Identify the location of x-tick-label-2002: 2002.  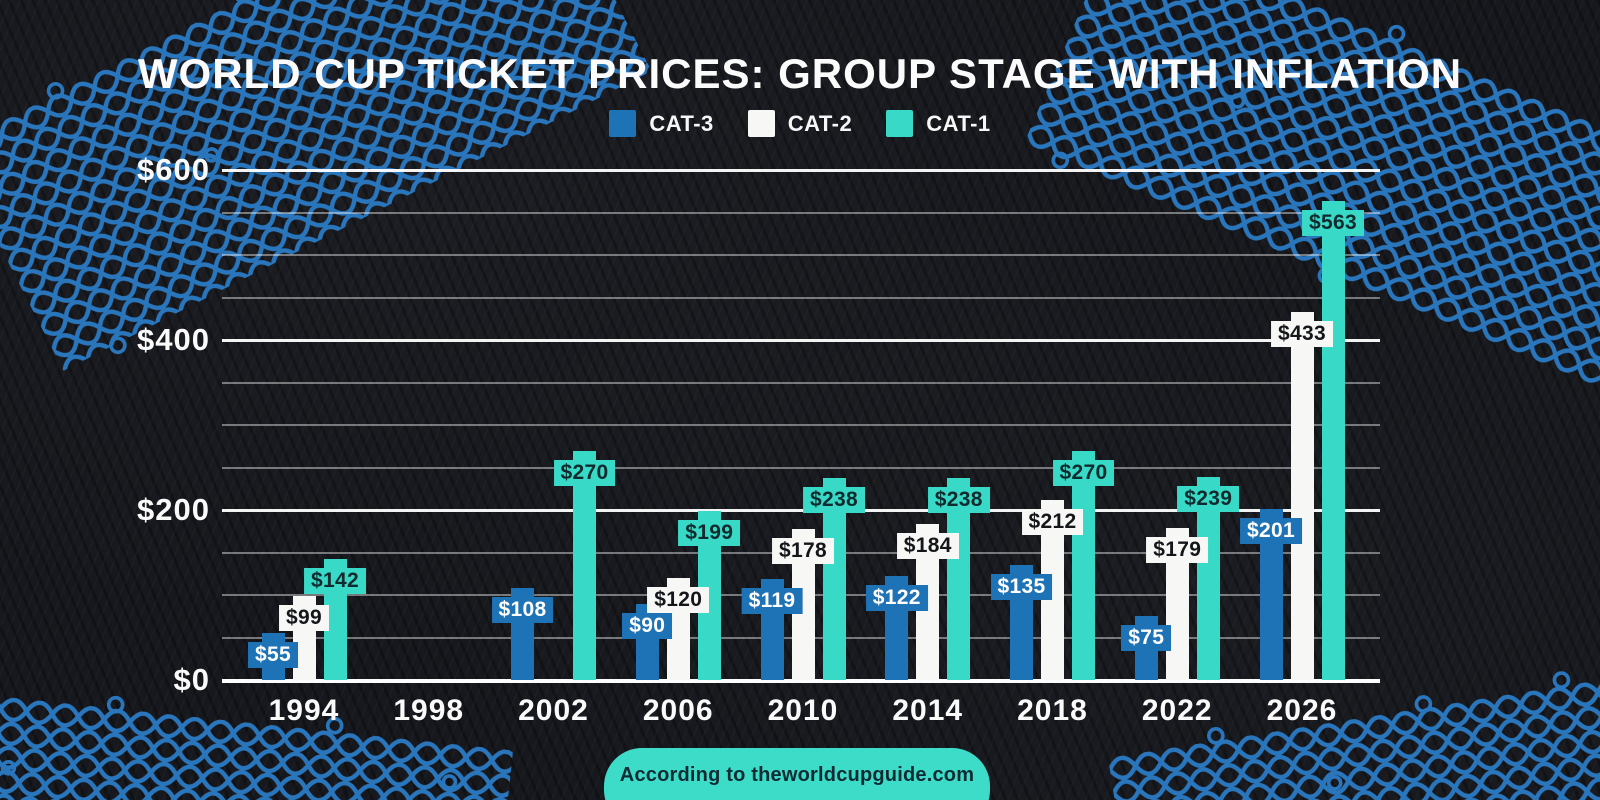
(553, 710).